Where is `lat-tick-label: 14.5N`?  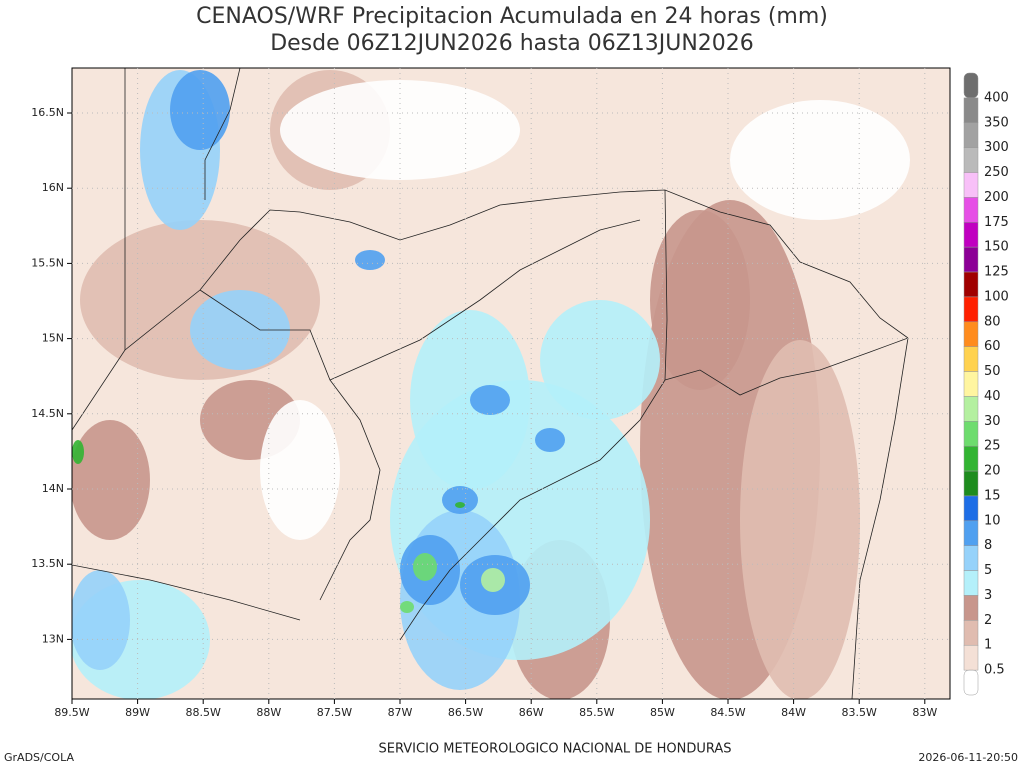 lat-tick-label: 14.5N is located at coordinates (47, 413).